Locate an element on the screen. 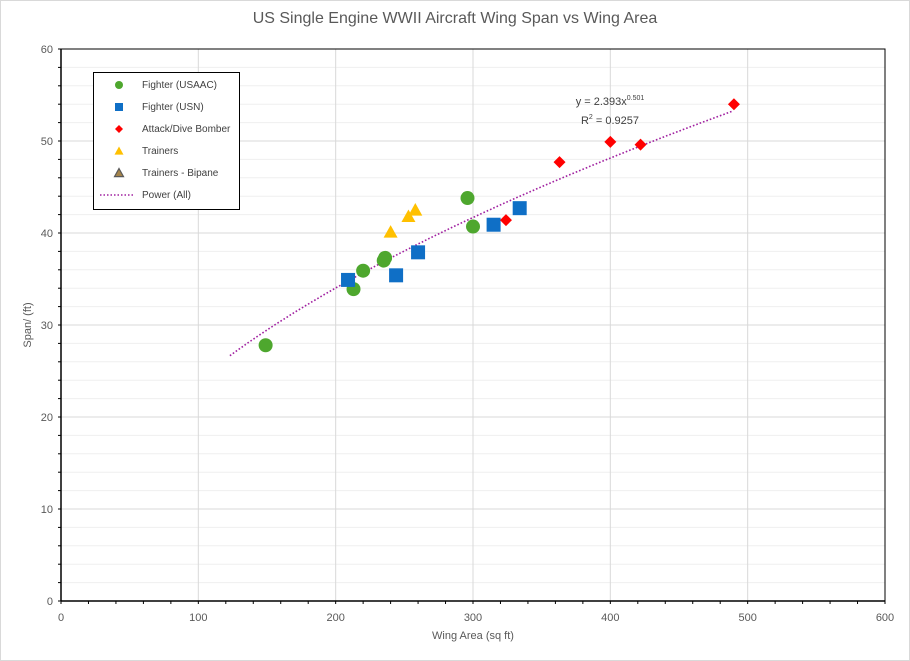  legend-item: Attack/Dive Bomber is located at coordinates (166, 129).